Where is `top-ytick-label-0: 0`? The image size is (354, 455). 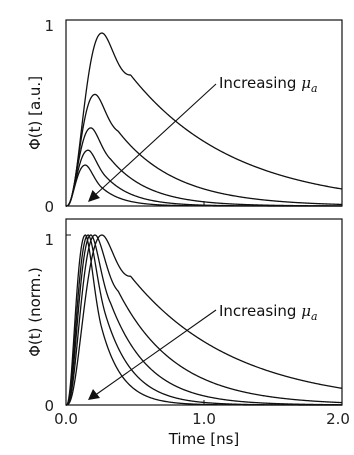
top-ytick-label-0: 0 is located at coordinates (49, 207).